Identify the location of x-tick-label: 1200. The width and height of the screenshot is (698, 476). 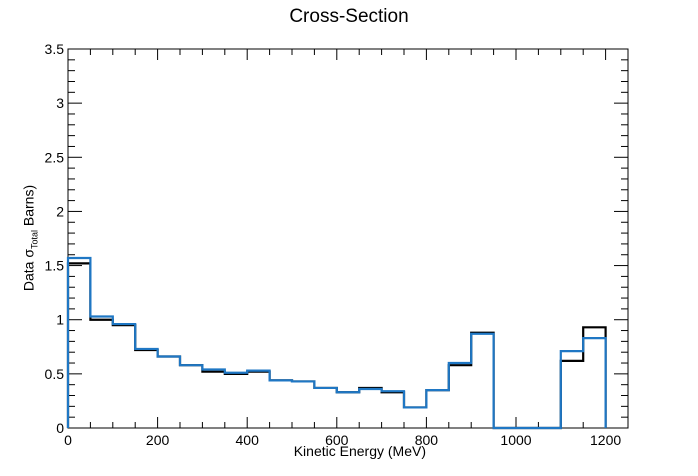
(605, 440).